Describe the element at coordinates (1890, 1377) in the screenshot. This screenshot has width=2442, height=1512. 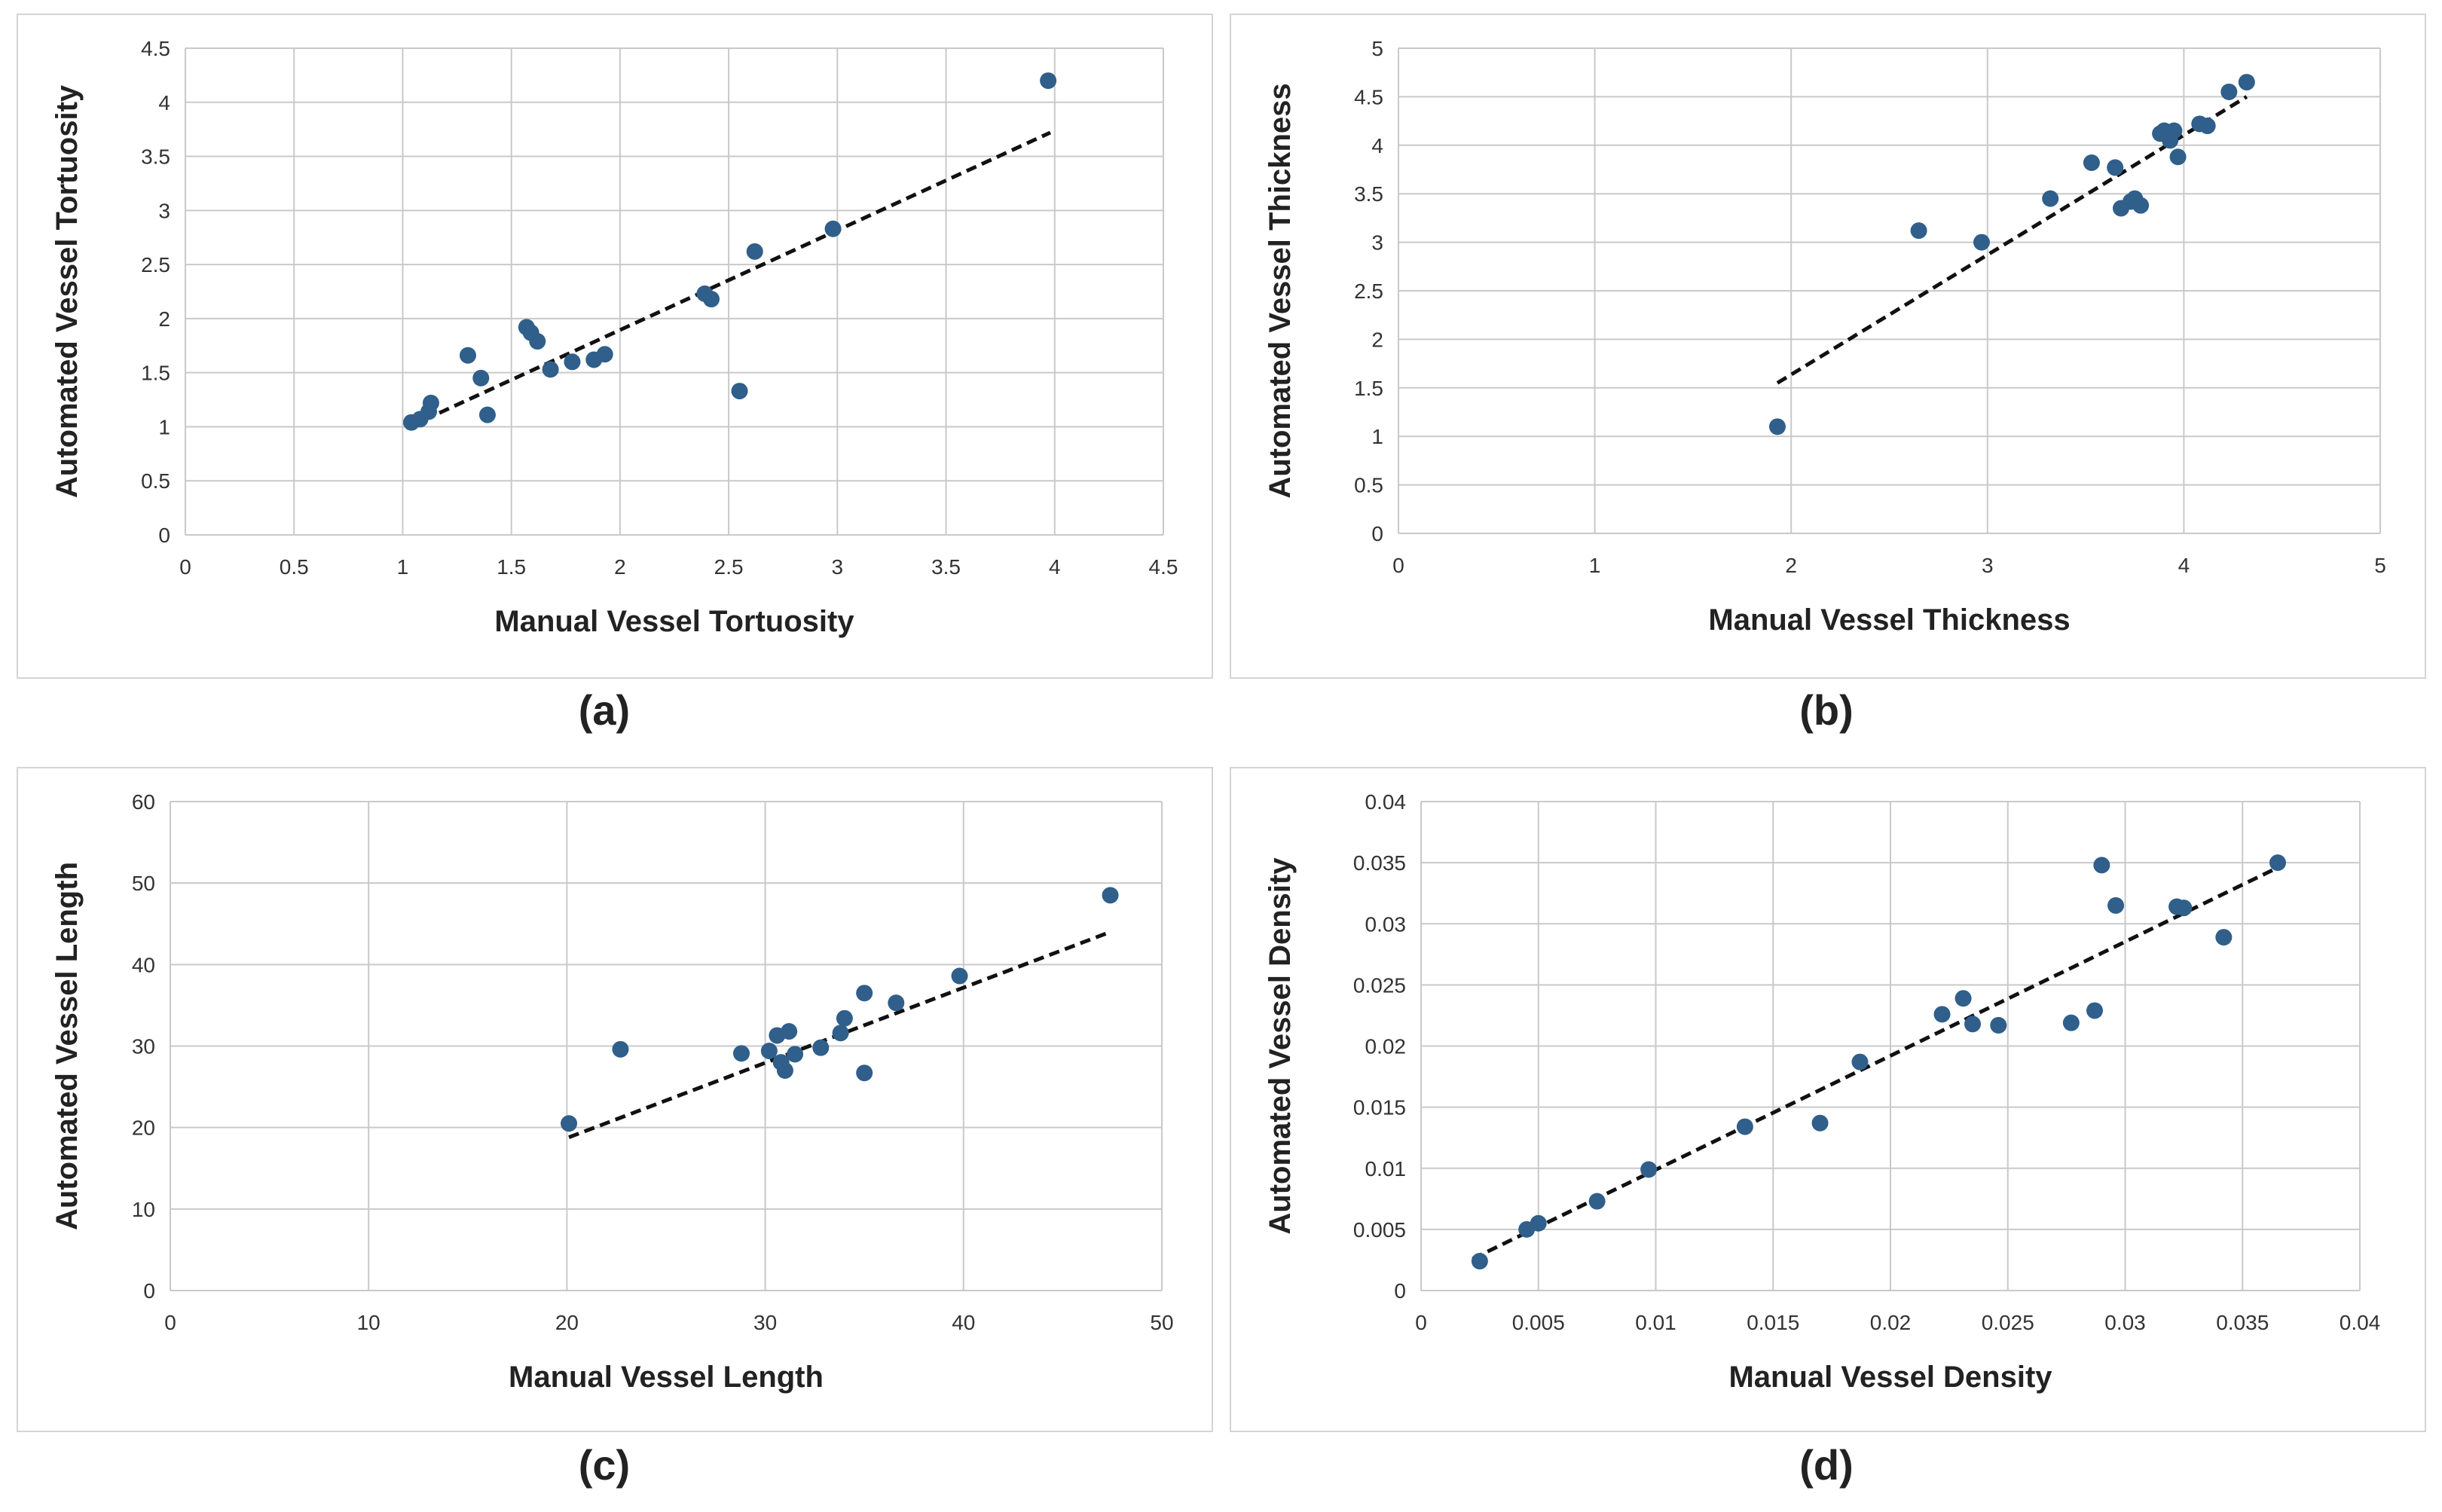
I see `x-axis-label-d: Manual Vessel Density` at that location.